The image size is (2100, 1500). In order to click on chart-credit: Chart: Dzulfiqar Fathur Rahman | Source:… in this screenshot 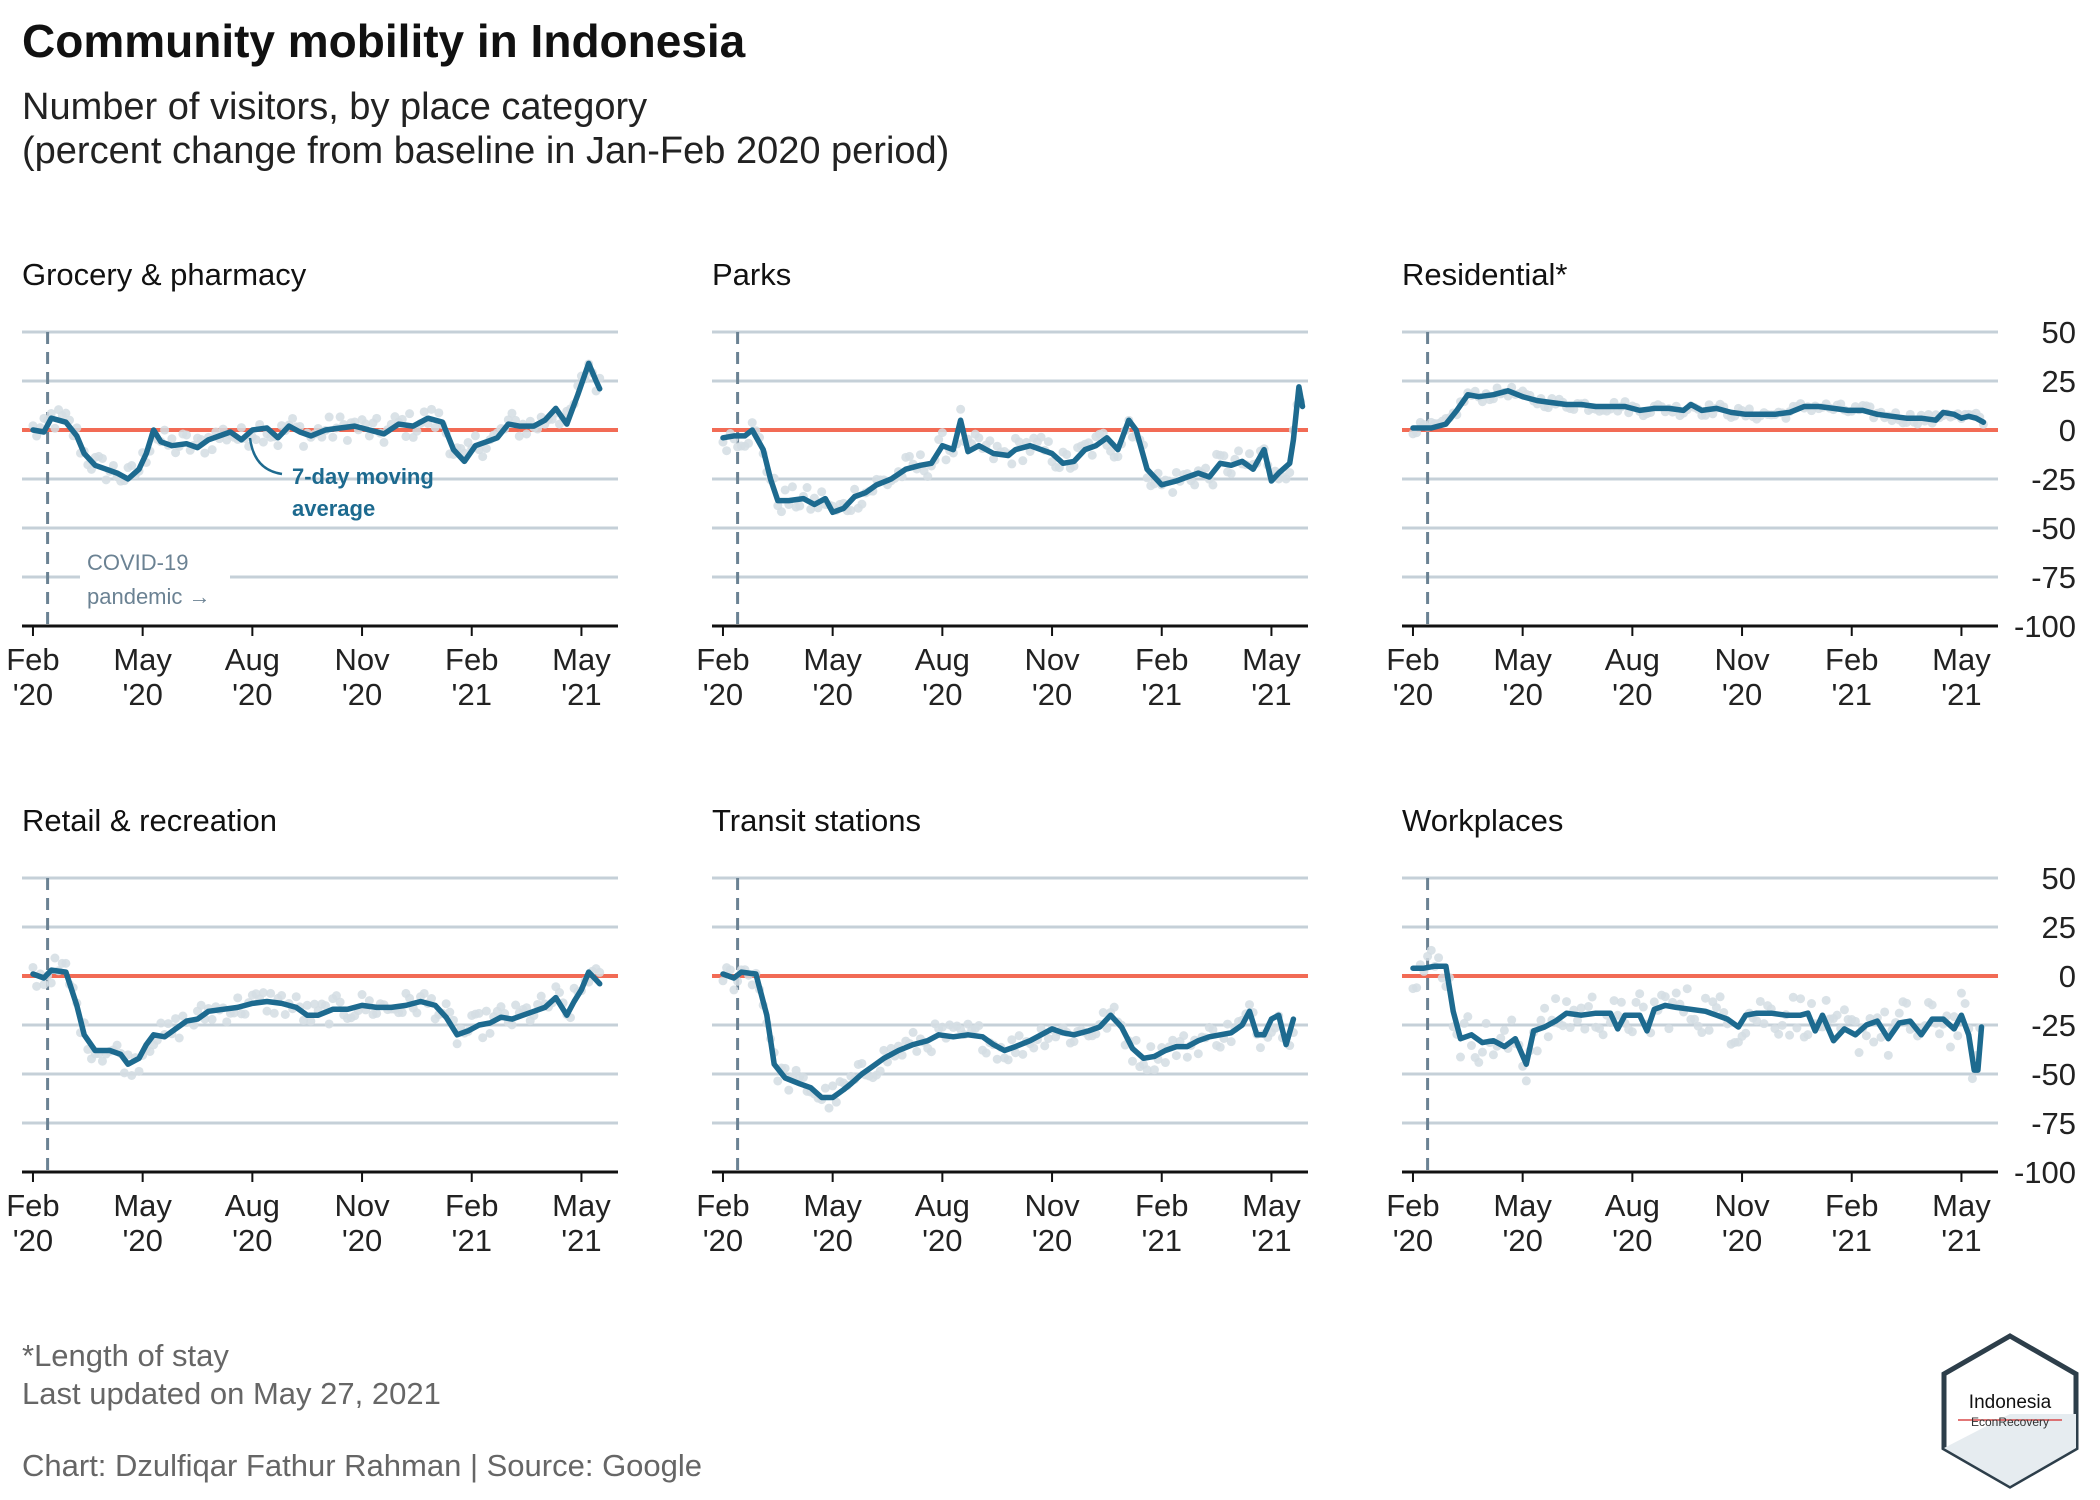, I will do `click(362, 1465)`.